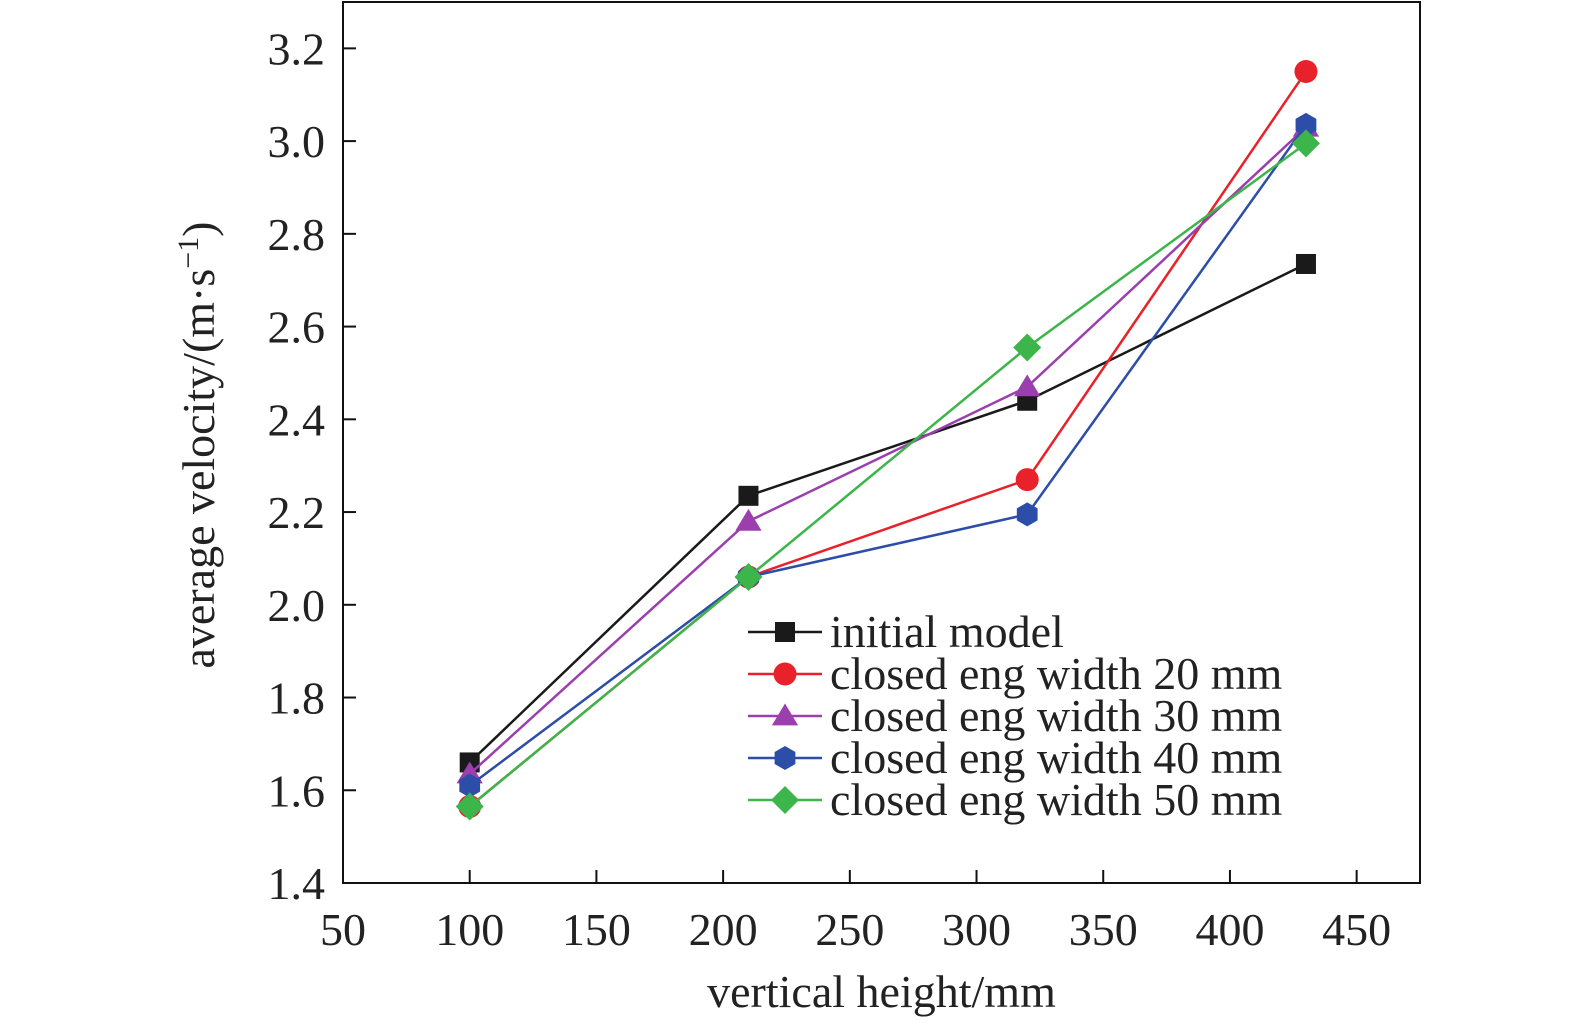  What do you see at coordinates (881, 991) in the screenshot?
I see `x-axis-title: vertical height/mm` at bounding box center [881, 991].